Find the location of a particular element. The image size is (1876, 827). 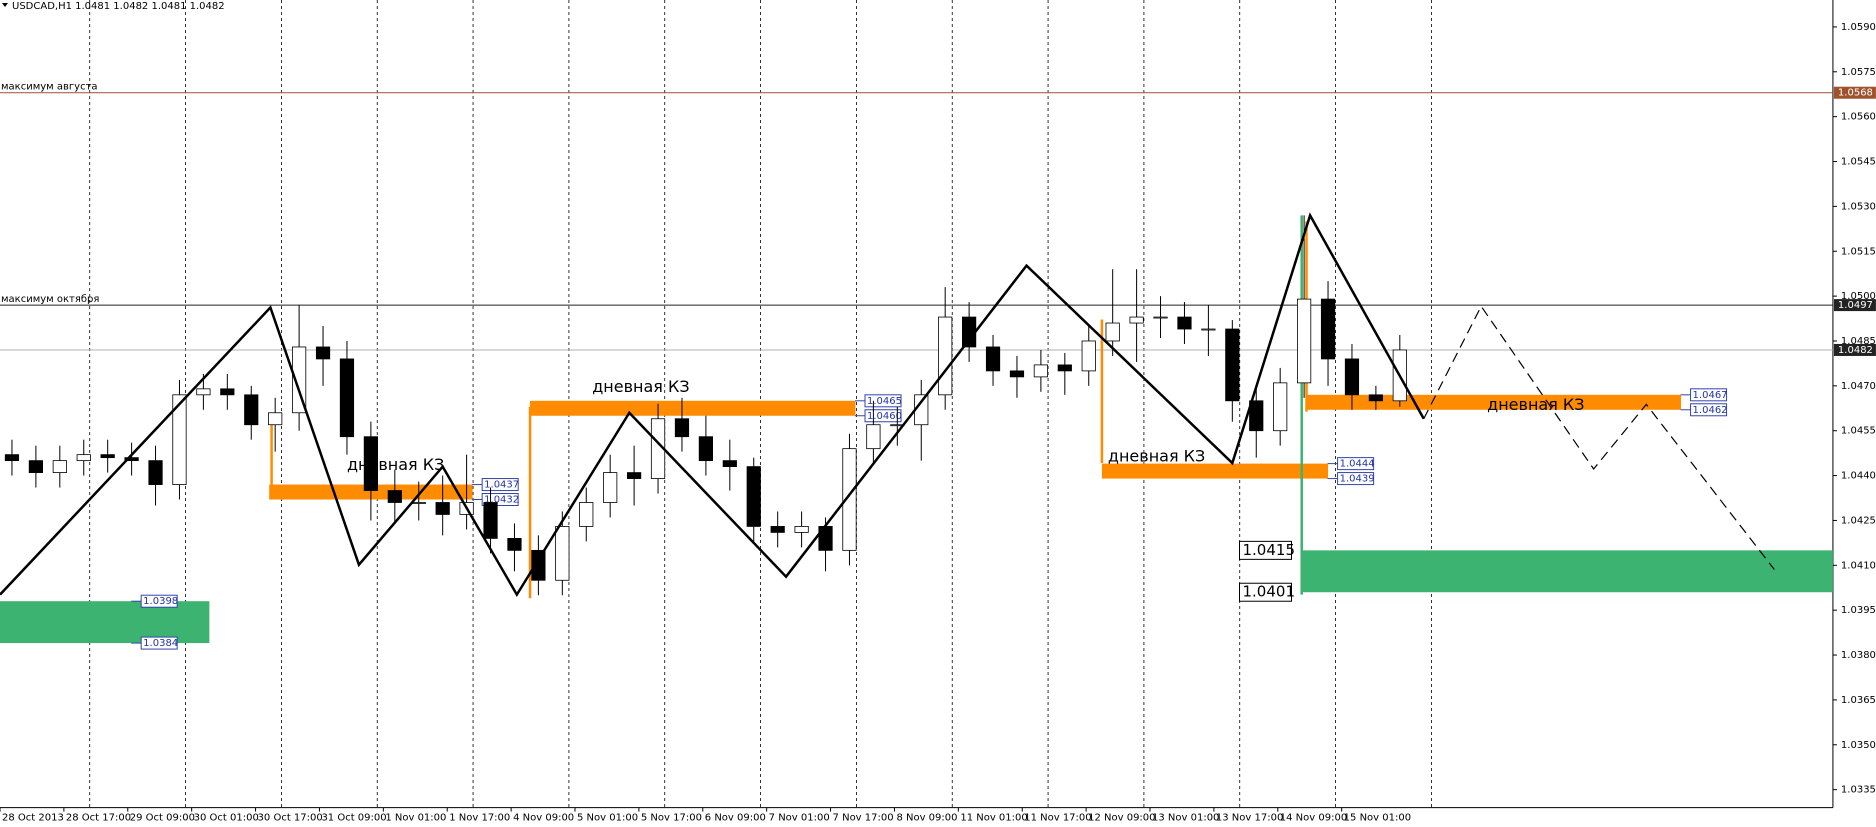

y-tick-label: 1.0485 is located at coordinates (1858, 341).